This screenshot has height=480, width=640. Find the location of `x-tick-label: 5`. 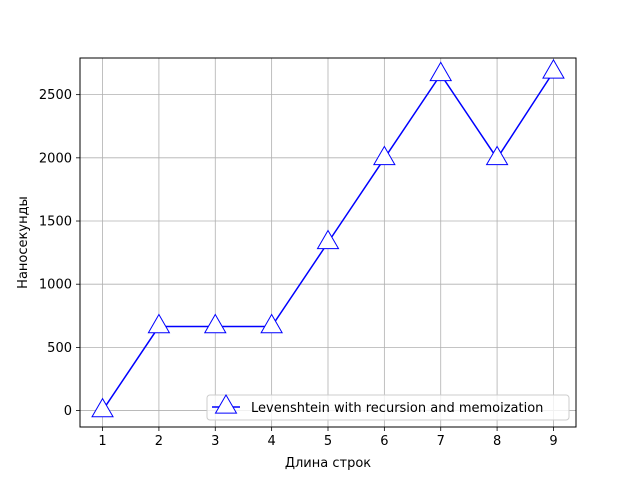

x-tick-label: 5 is located at coordinates (328, 441).